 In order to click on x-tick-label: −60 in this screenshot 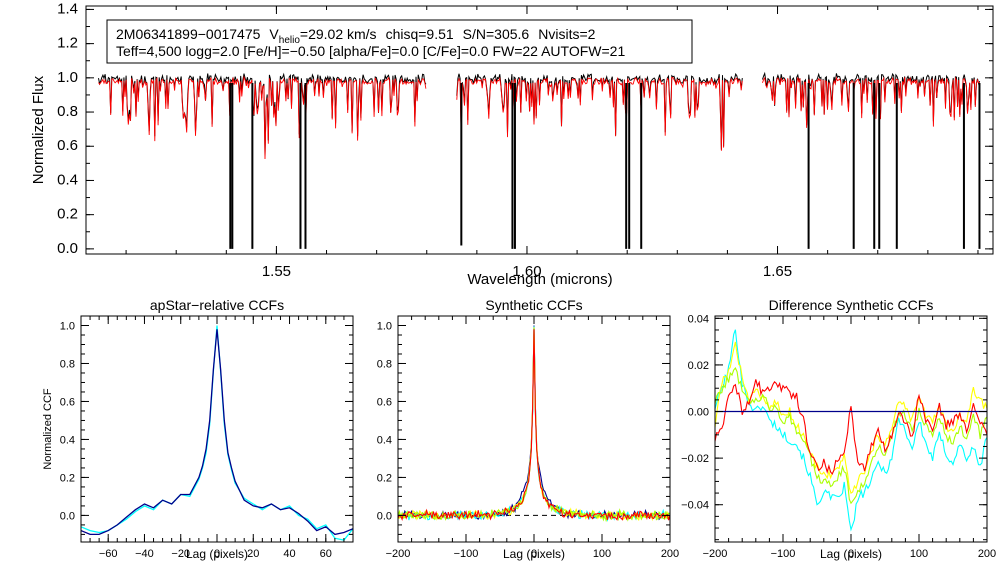, I will do `click(108, 554)`.